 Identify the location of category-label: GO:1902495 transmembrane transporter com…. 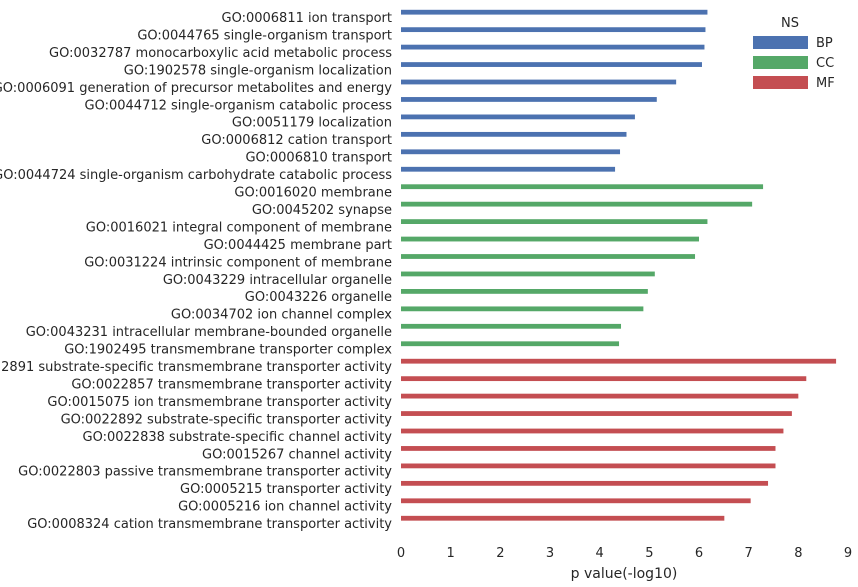
(228, 350).